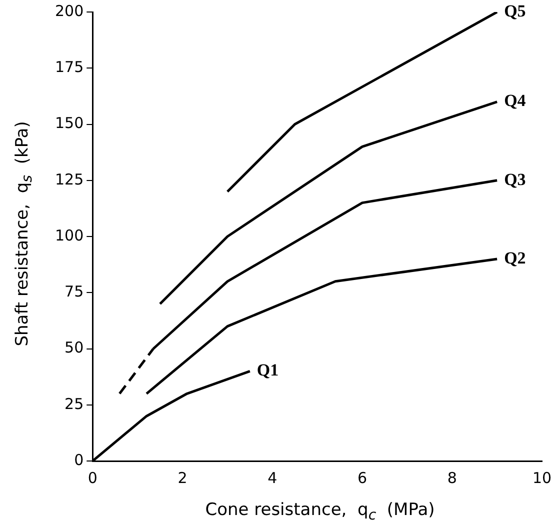 This screenshot has height=531, width=556. What do you see at coordinates (320, 512) in the screenshot?
I see `x-axis-title: Cone resistance, q$_{c}$ (MPa)` at bounding box center [320, 512].